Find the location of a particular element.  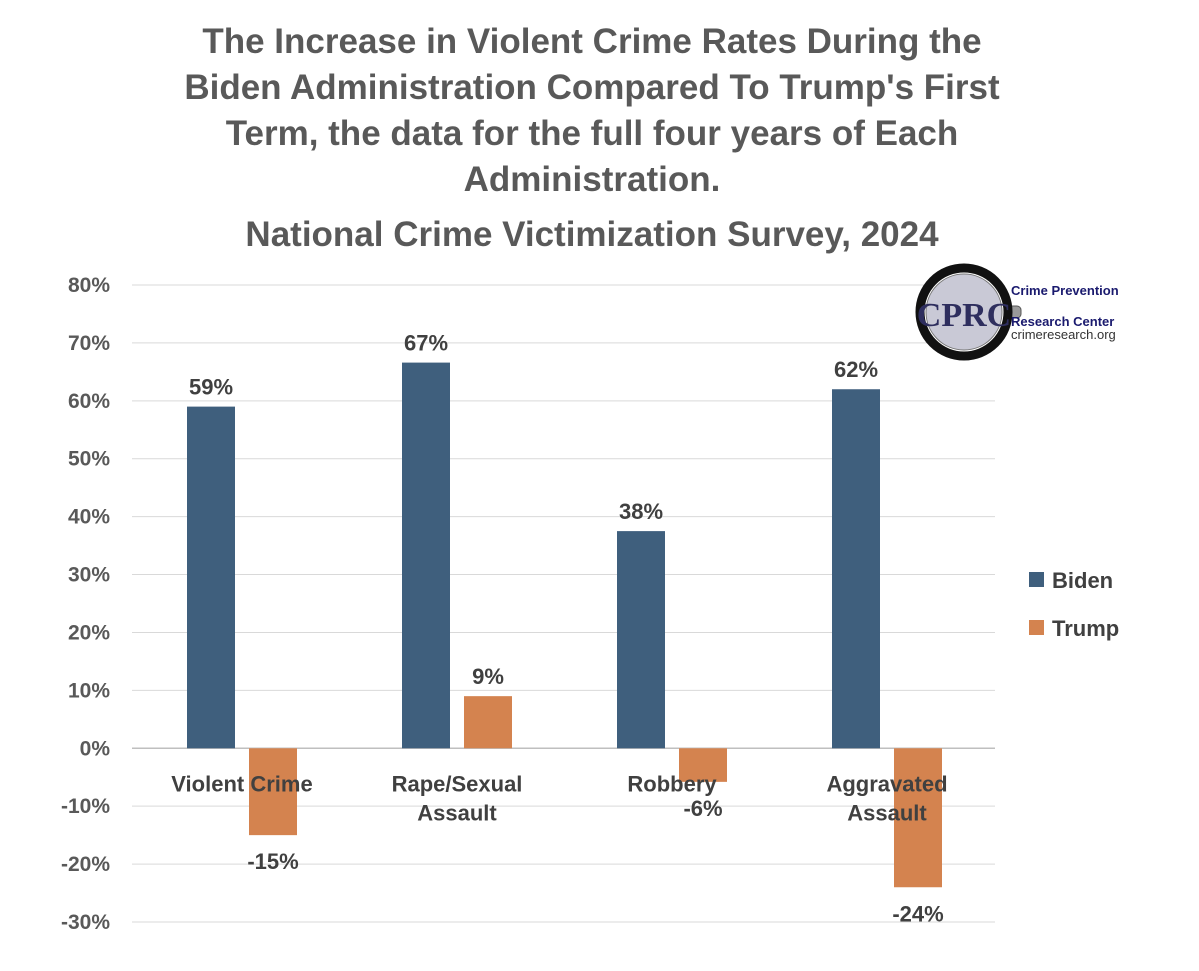

y-tick-label: 60% is located at coordinates (89, 401).